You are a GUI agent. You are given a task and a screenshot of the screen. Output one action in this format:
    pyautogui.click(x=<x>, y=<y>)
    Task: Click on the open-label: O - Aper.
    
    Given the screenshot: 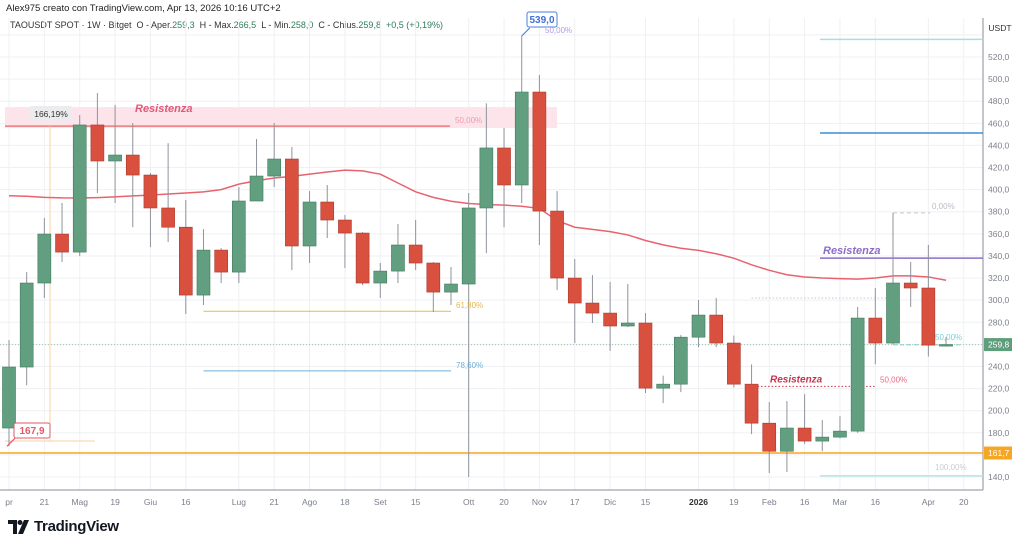 What is the action you would take?
    pyautogui.click(x=154, y=25)
    